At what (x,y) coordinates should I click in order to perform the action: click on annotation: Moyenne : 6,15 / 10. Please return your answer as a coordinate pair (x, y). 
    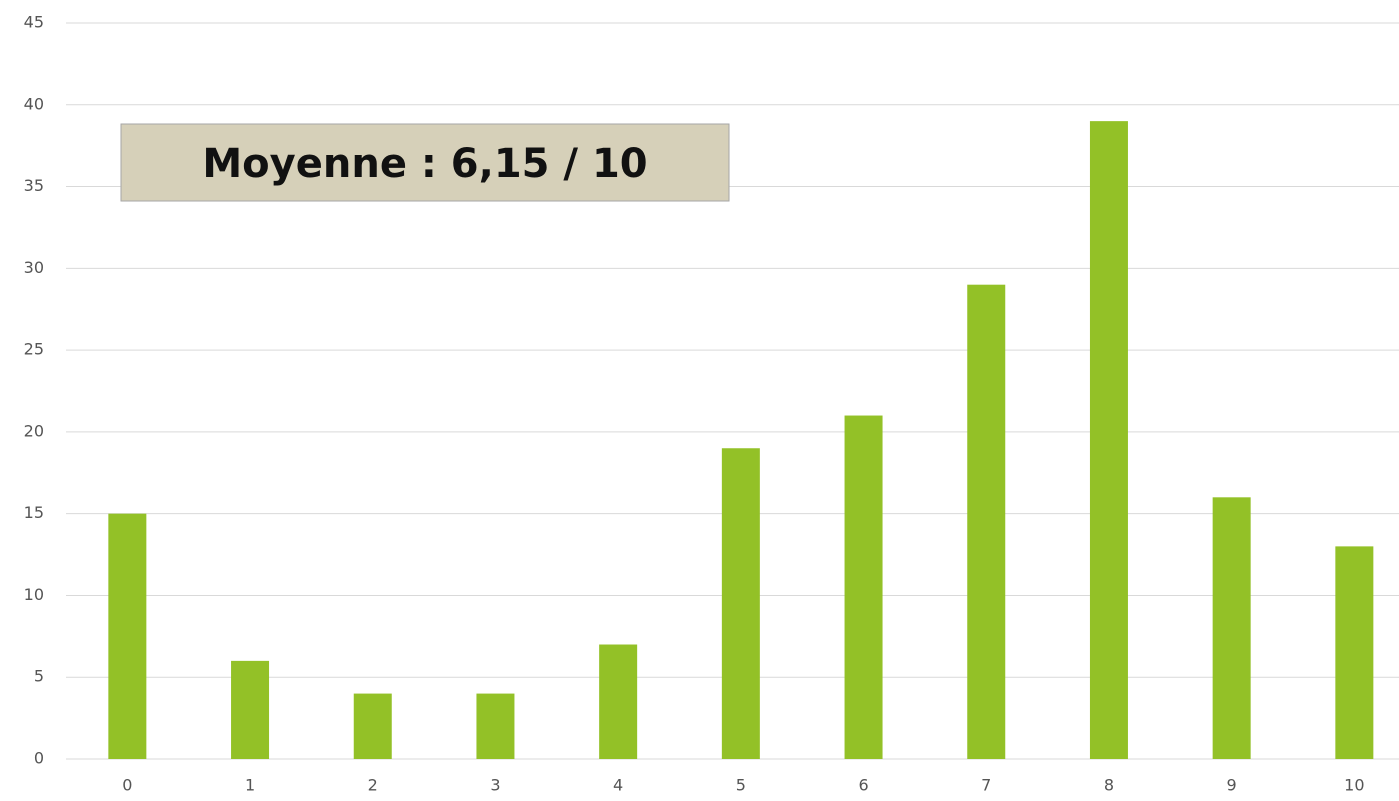
    Looking at the image, I should click on (424, 164).